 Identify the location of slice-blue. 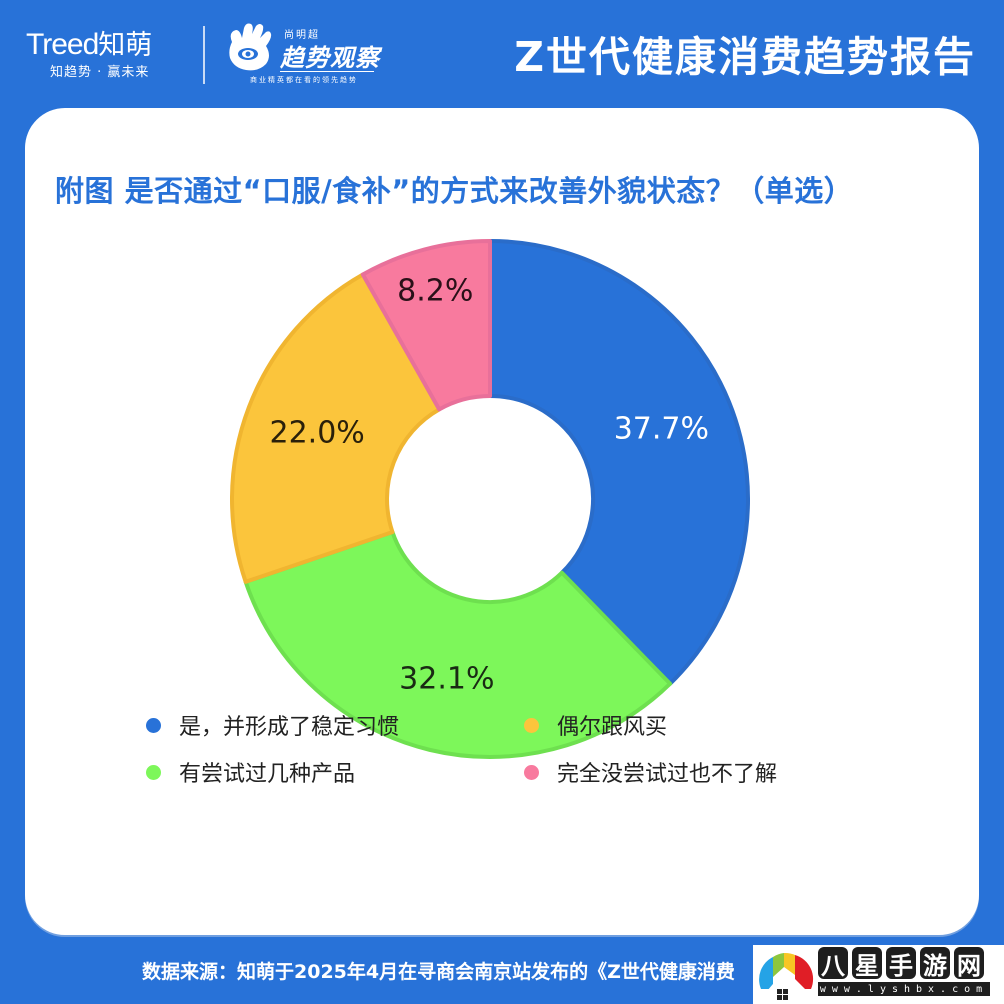
(619, 462).